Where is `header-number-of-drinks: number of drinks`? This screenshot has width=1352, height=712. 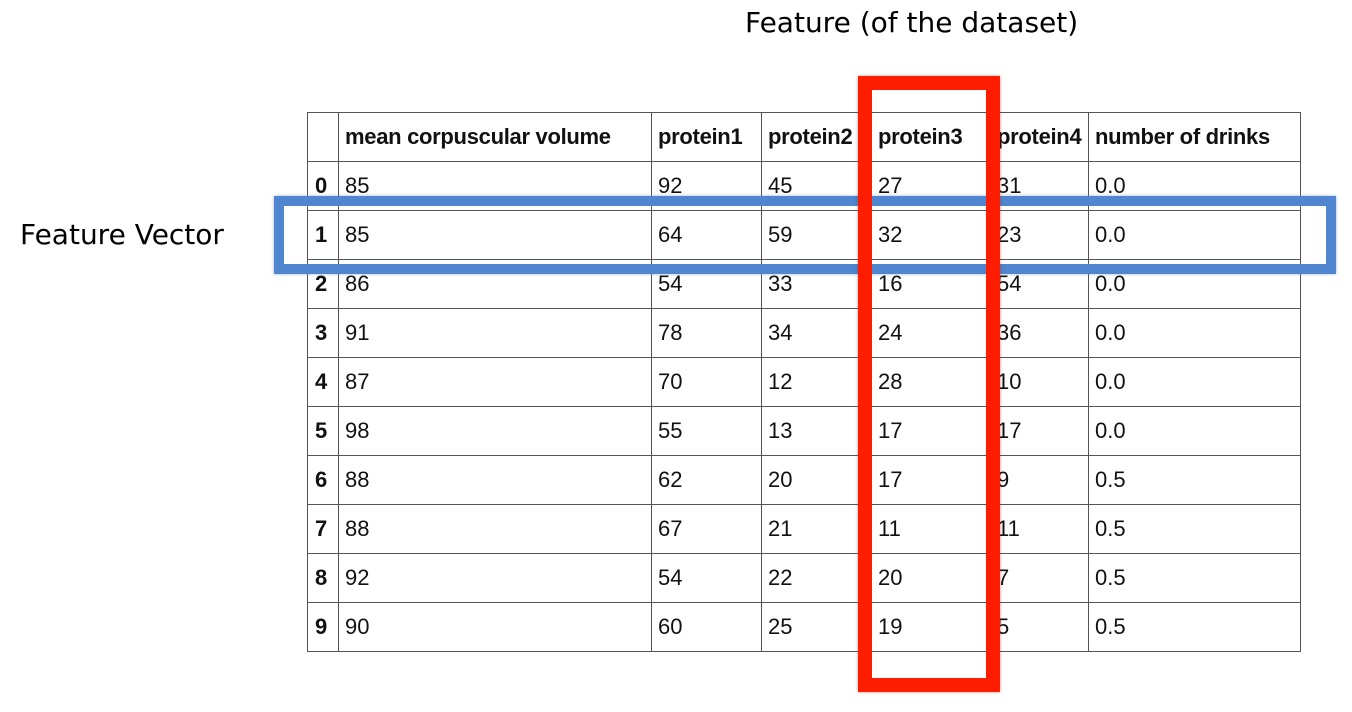 header-number-of-drinks: number of drinks is located at coordinates (1194, 137).